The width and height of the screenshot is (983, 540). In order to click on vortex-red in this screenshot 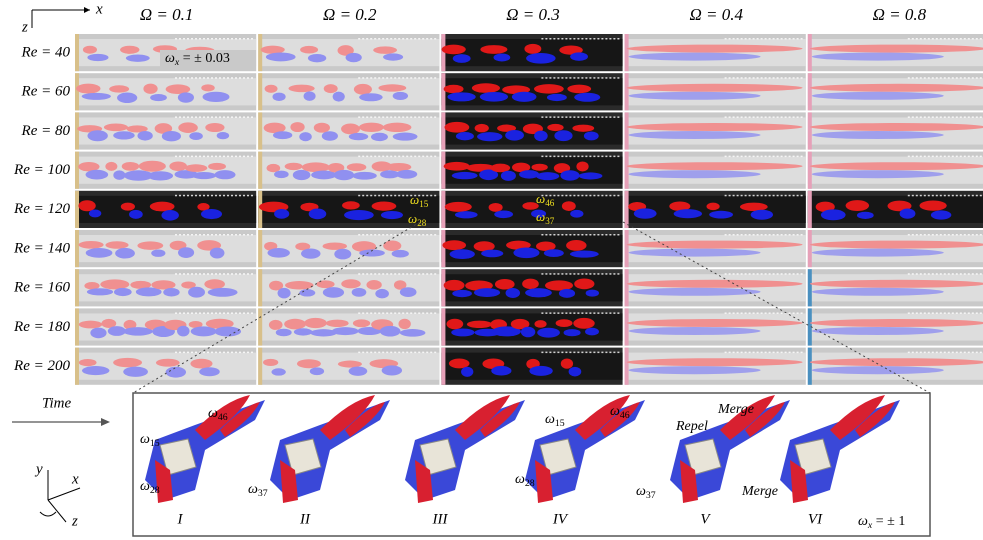, I will do `click(620, 419)`.